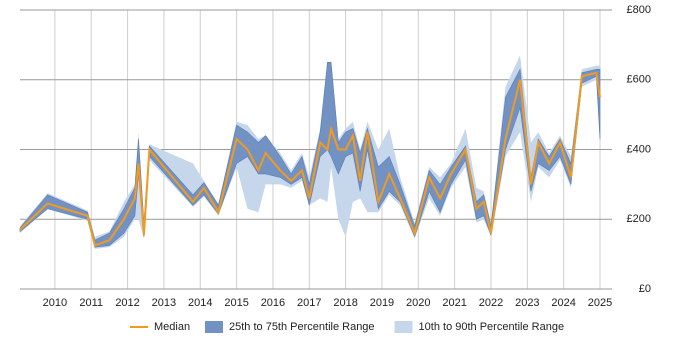 Image resolution: width=700 pixels, height=350 pixels. Describe the element at coordinates (127, 303) in the screenshot. I see `x-tick-label: 2012` at that location.